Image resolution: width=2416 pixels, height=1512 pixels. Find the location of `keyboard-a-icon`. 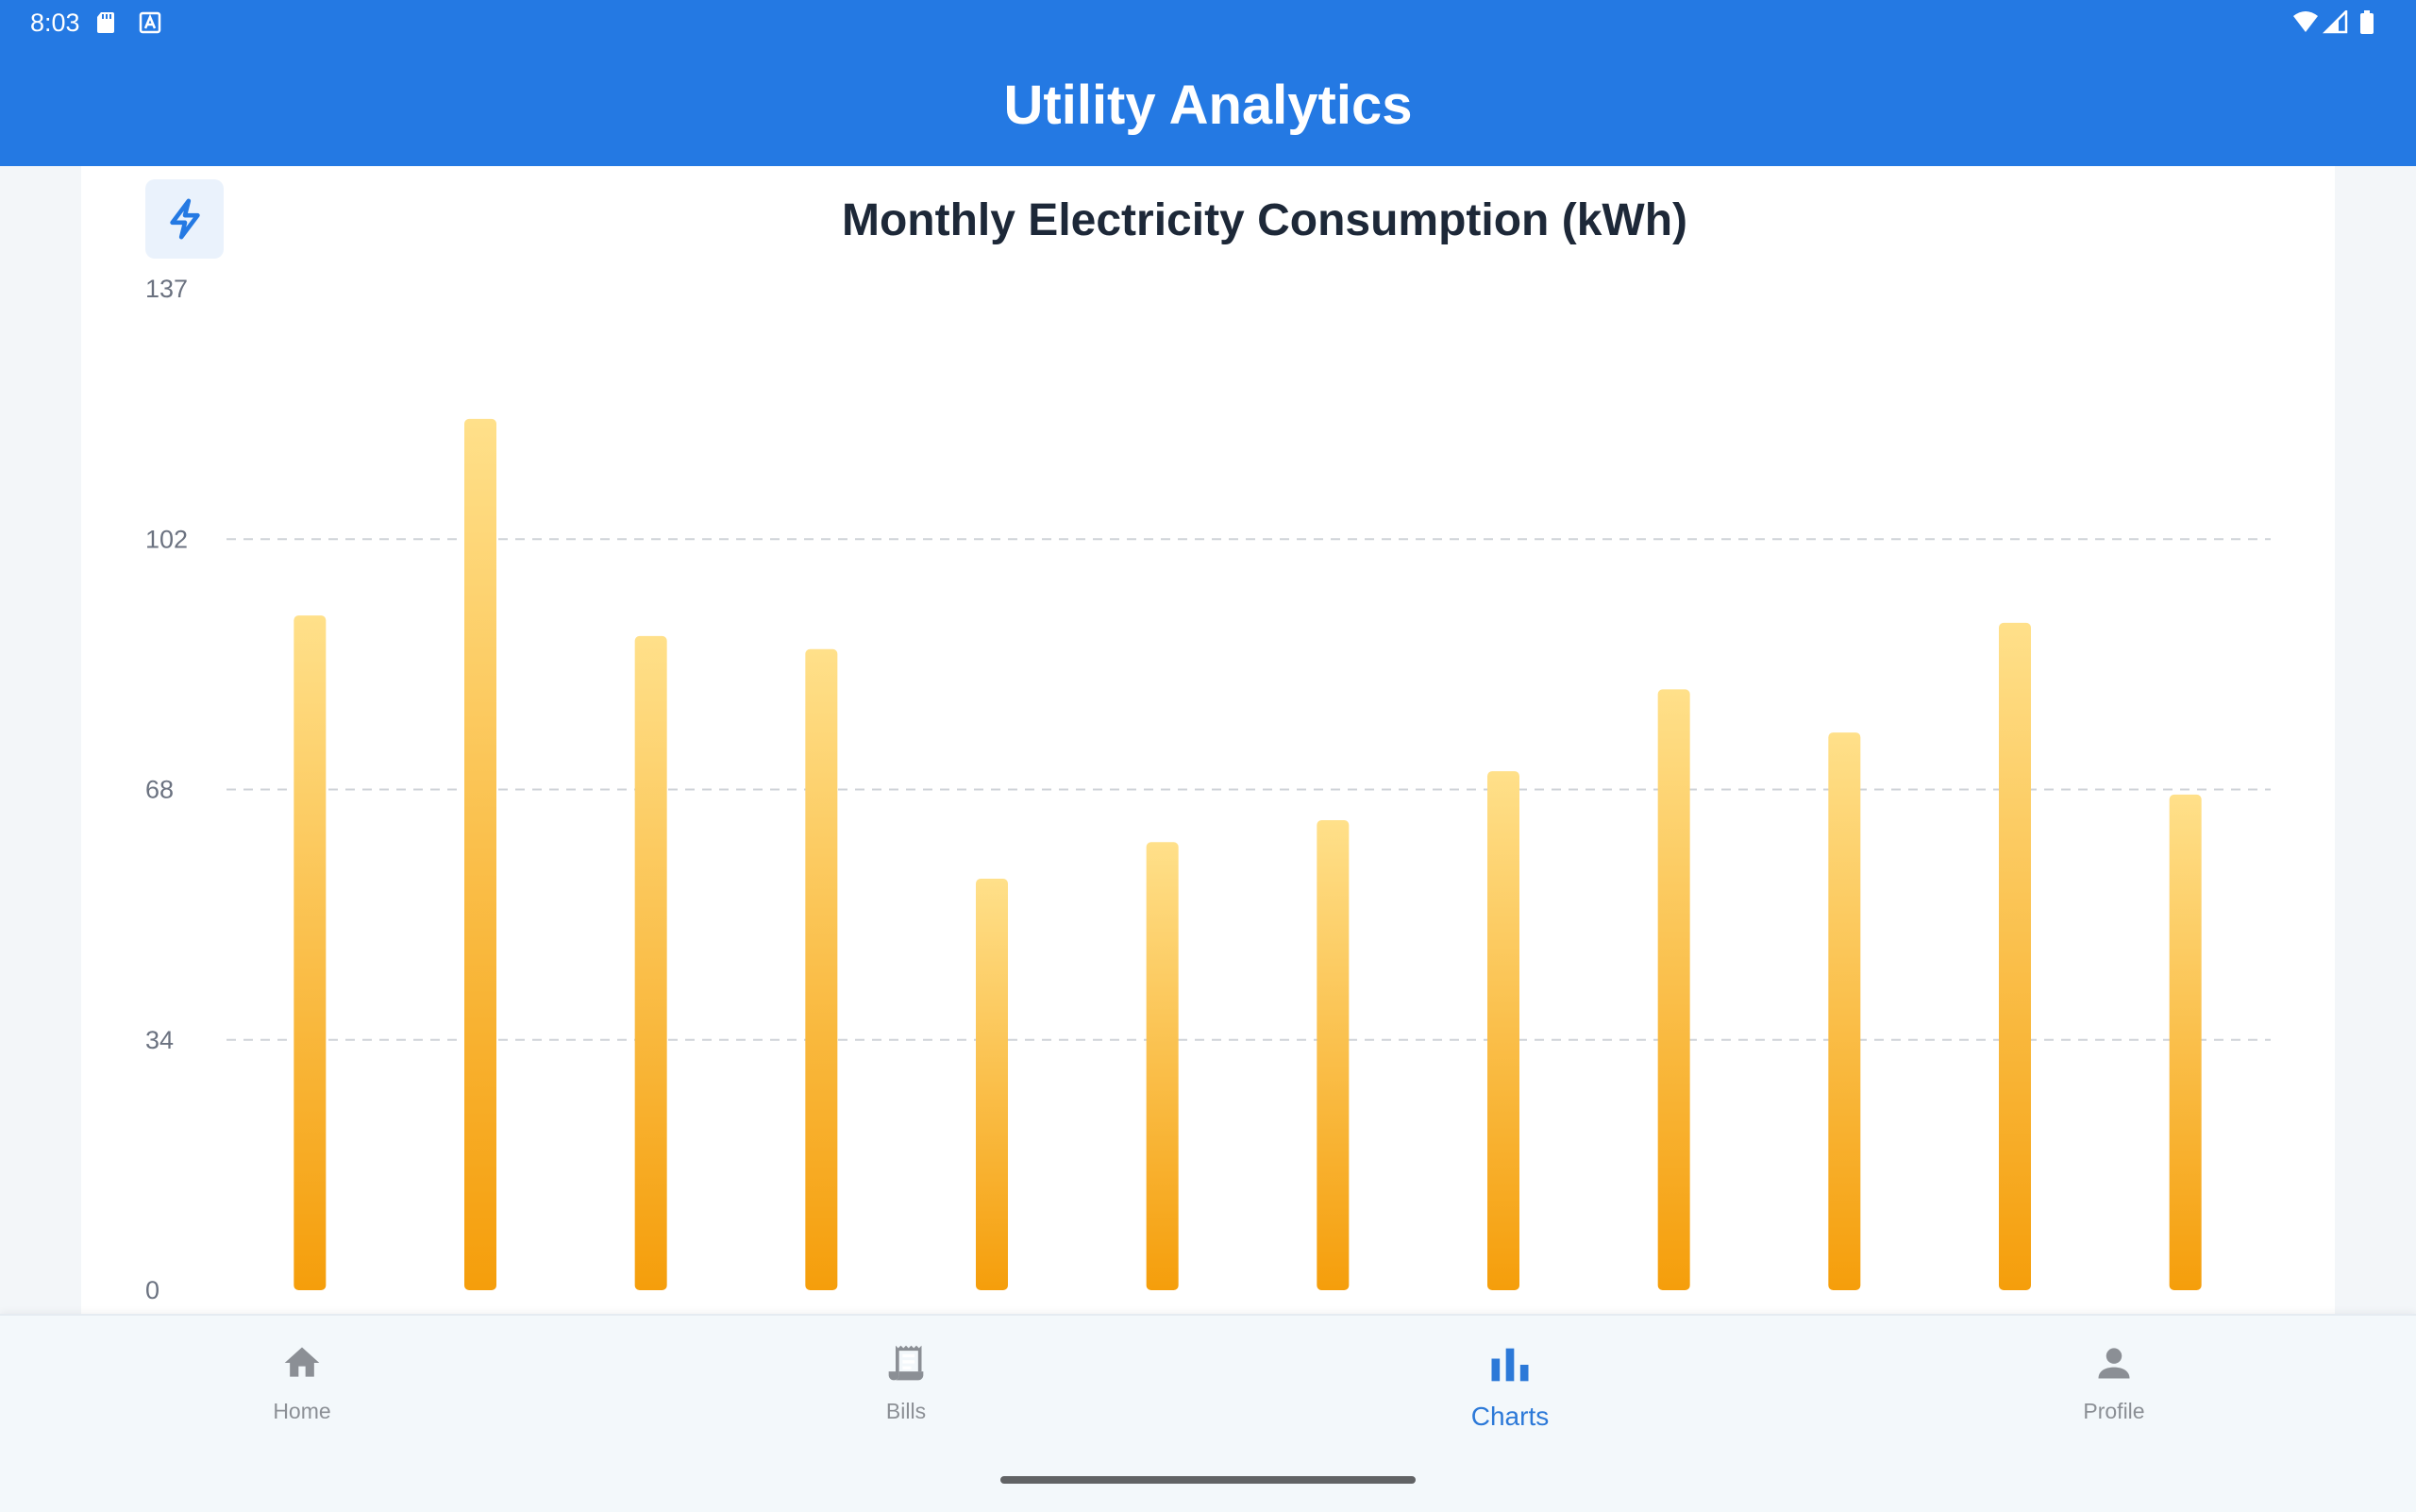

keyboard-a-icon is located at coordinates (150, 22).